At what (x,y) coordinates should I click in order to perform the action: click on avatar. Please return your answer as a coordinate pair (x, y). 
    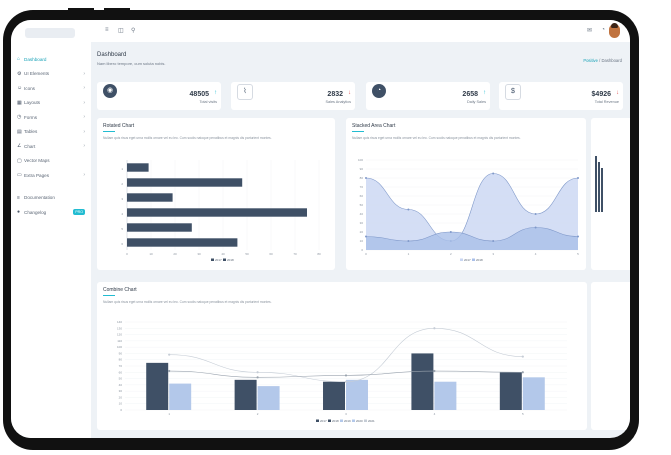
    Looking at the image, I should click on (614, 30).